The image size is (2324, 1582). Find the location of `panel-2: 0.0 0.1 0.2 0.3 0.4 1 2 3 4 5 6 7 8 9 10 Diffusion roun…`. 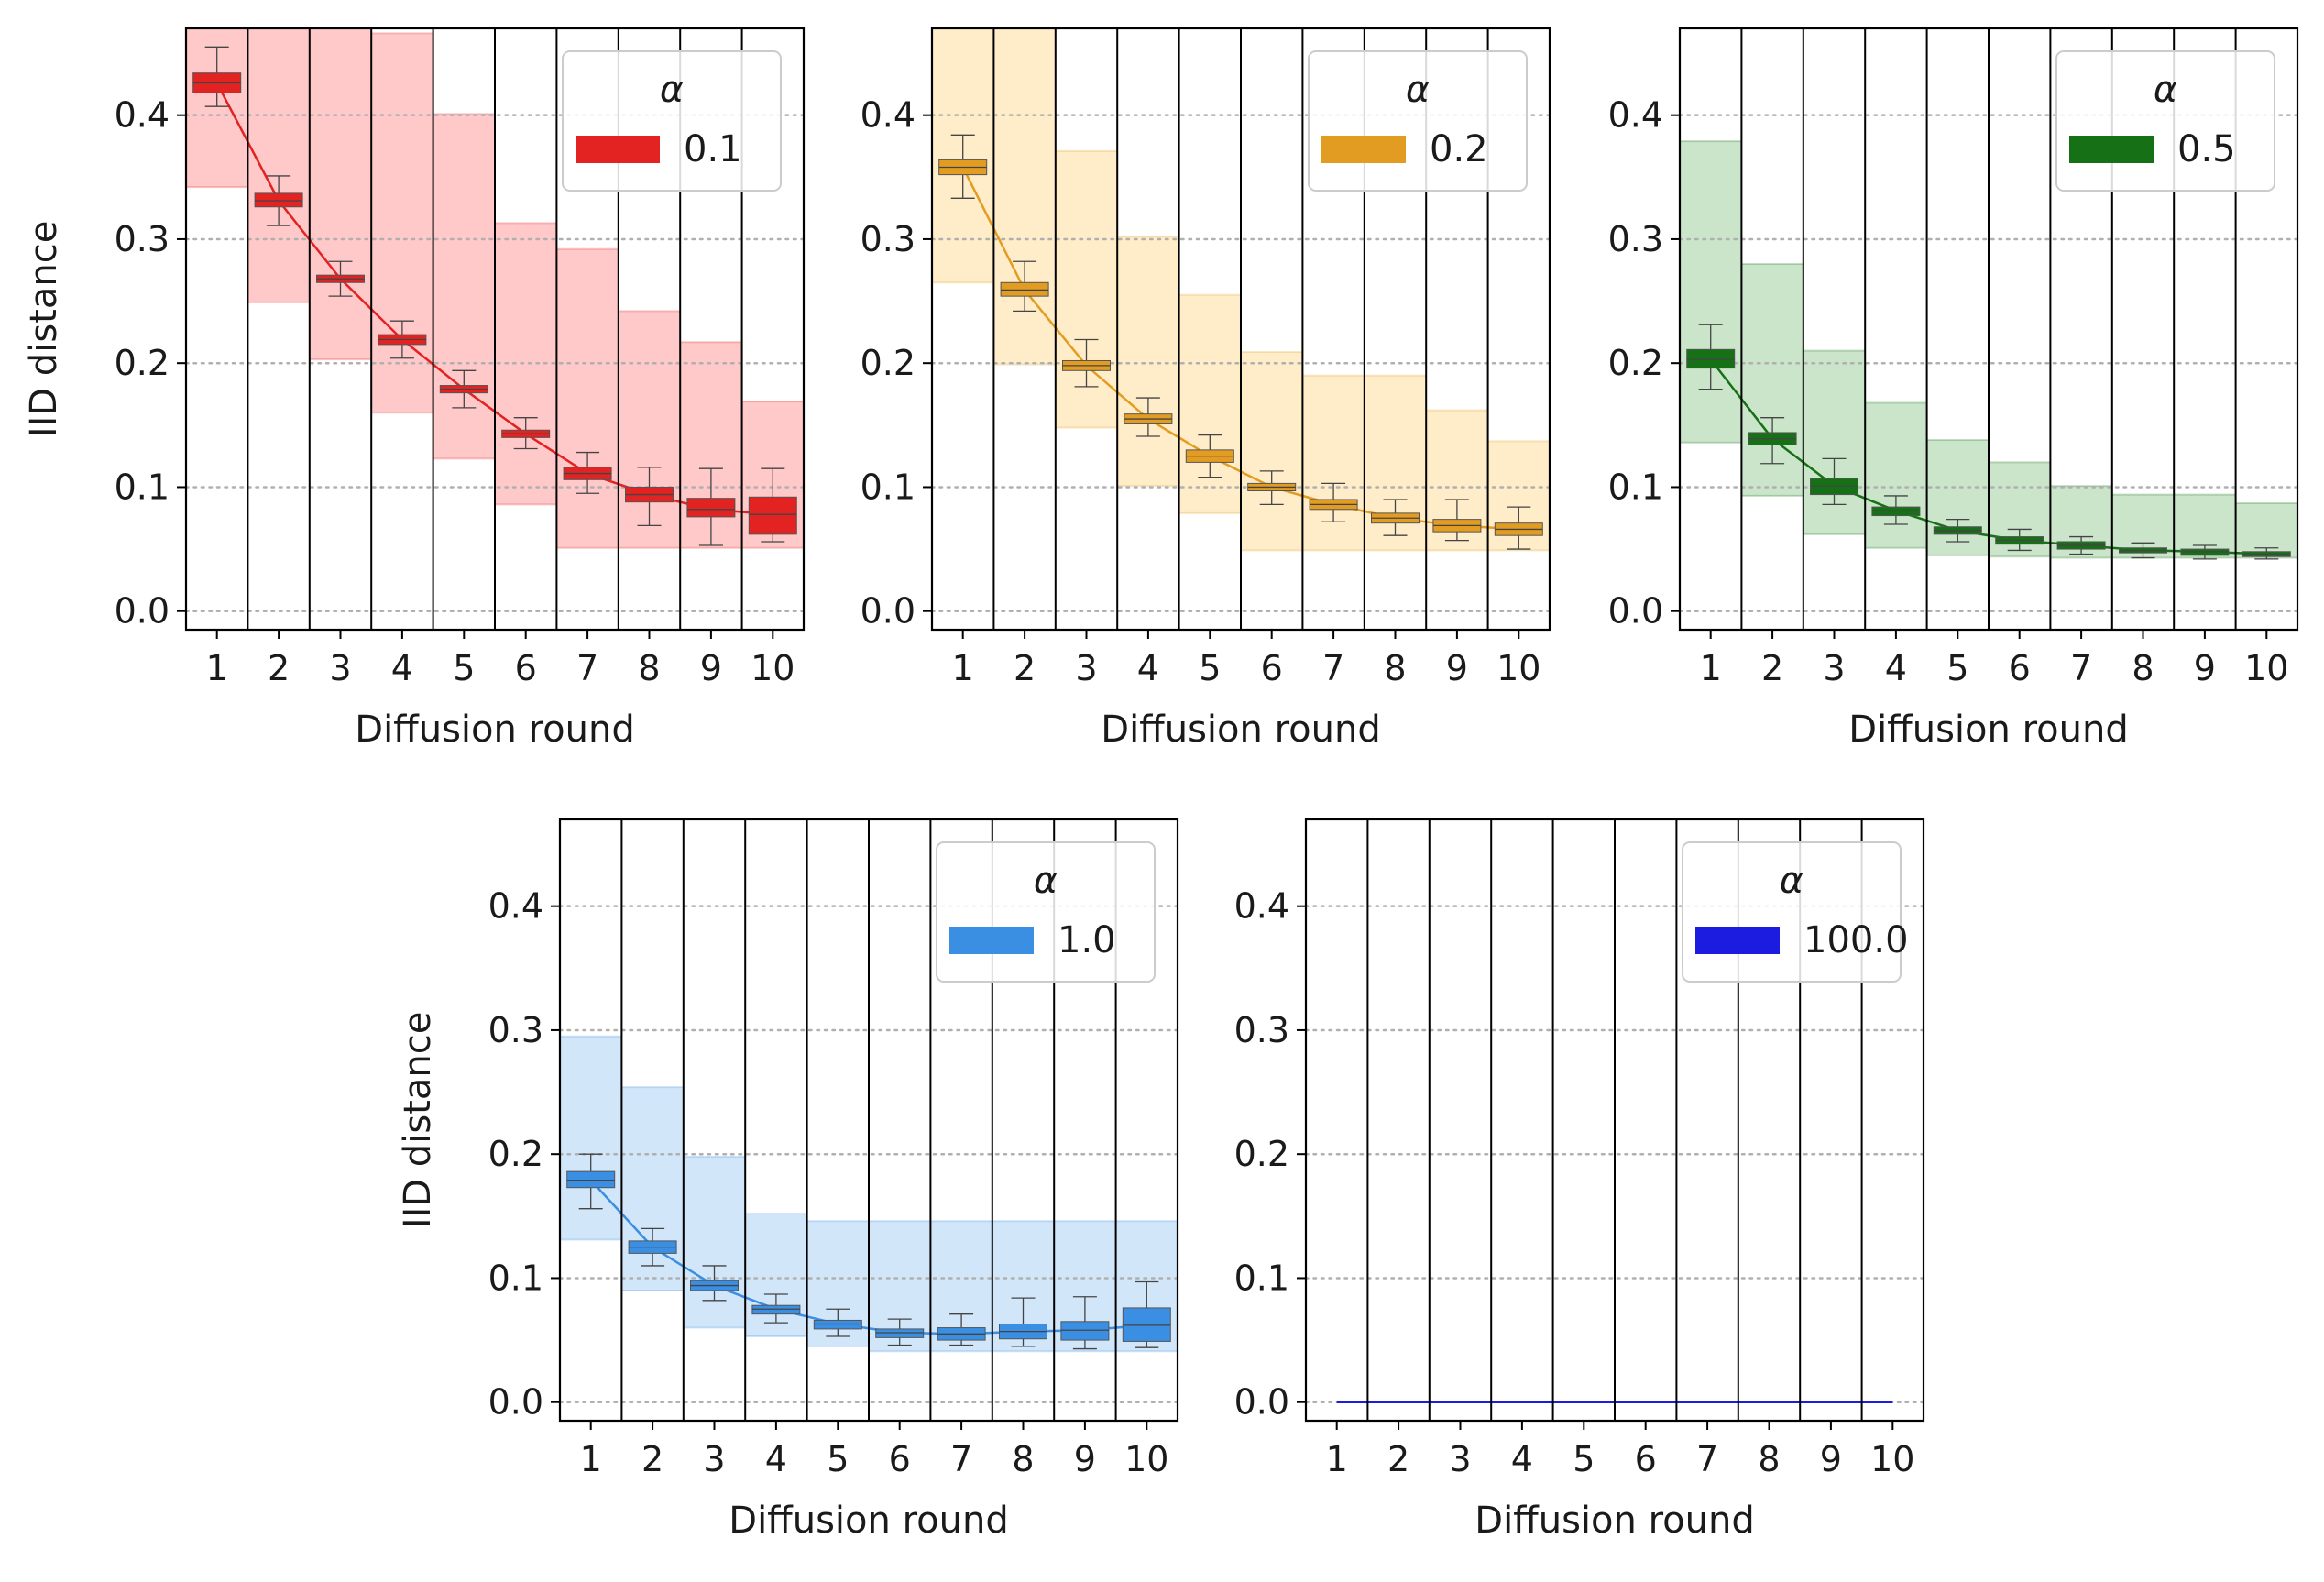

panel-2: 0.0 0.1 0.2 0.3 0.4 1 2 3 4 5 6 7 8 9 10 Diffusion roun… is located at coordinates (1953, 389).